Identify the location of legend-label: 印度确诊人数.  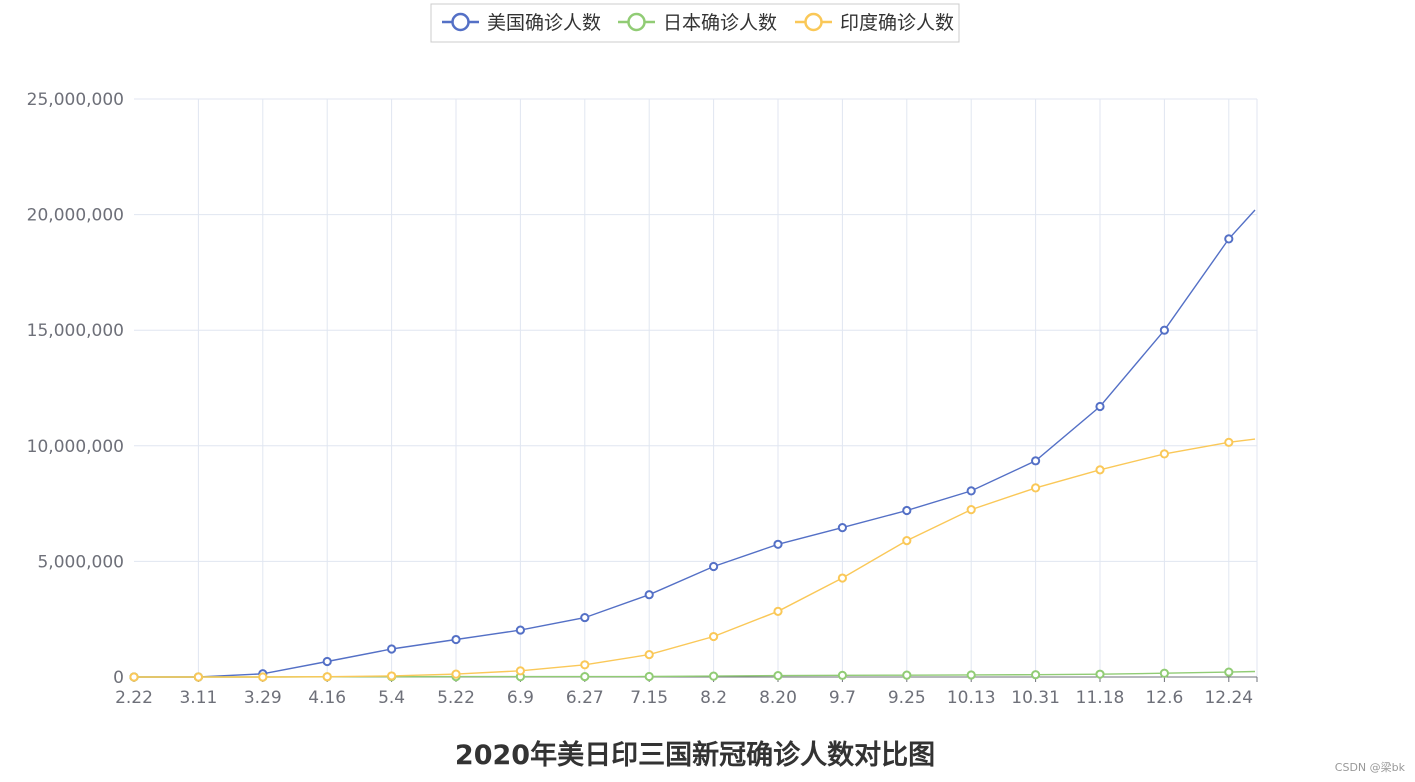
(897, 23).